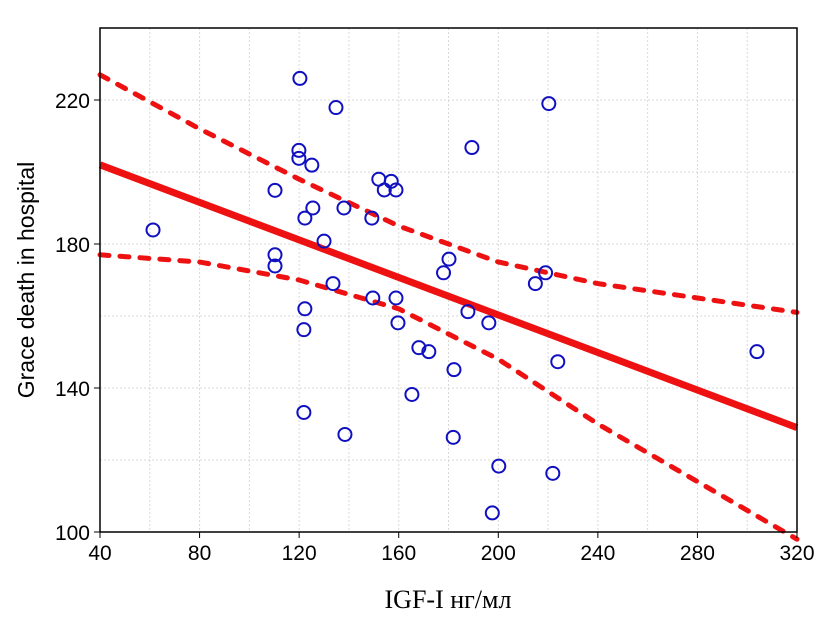  I want to click on x-axis-label: IGF-I нг/мл, so click(448, 599).